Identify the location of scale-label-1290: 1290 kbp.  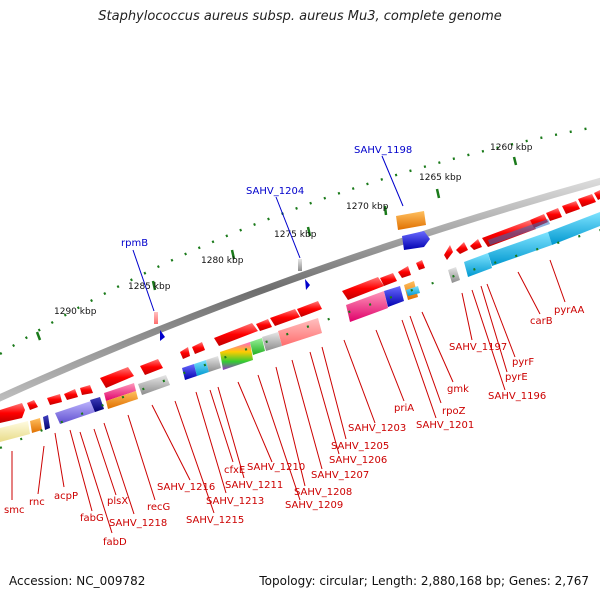
(75, 312).